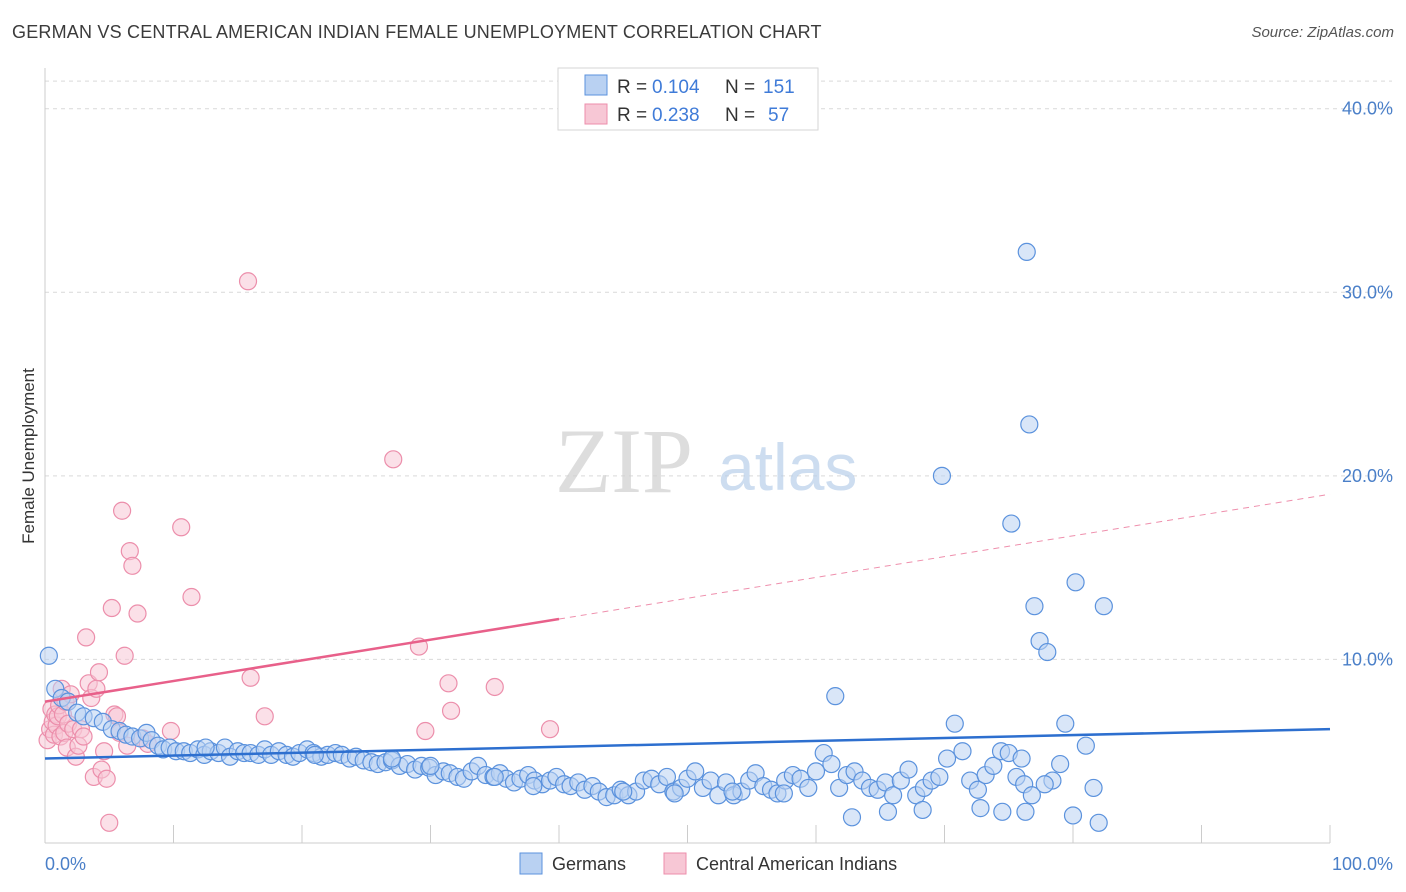  Describe the element at coordinates (1367, 659) in the screenshot. I see `y-tick-label-0: 10.0%` at that location.